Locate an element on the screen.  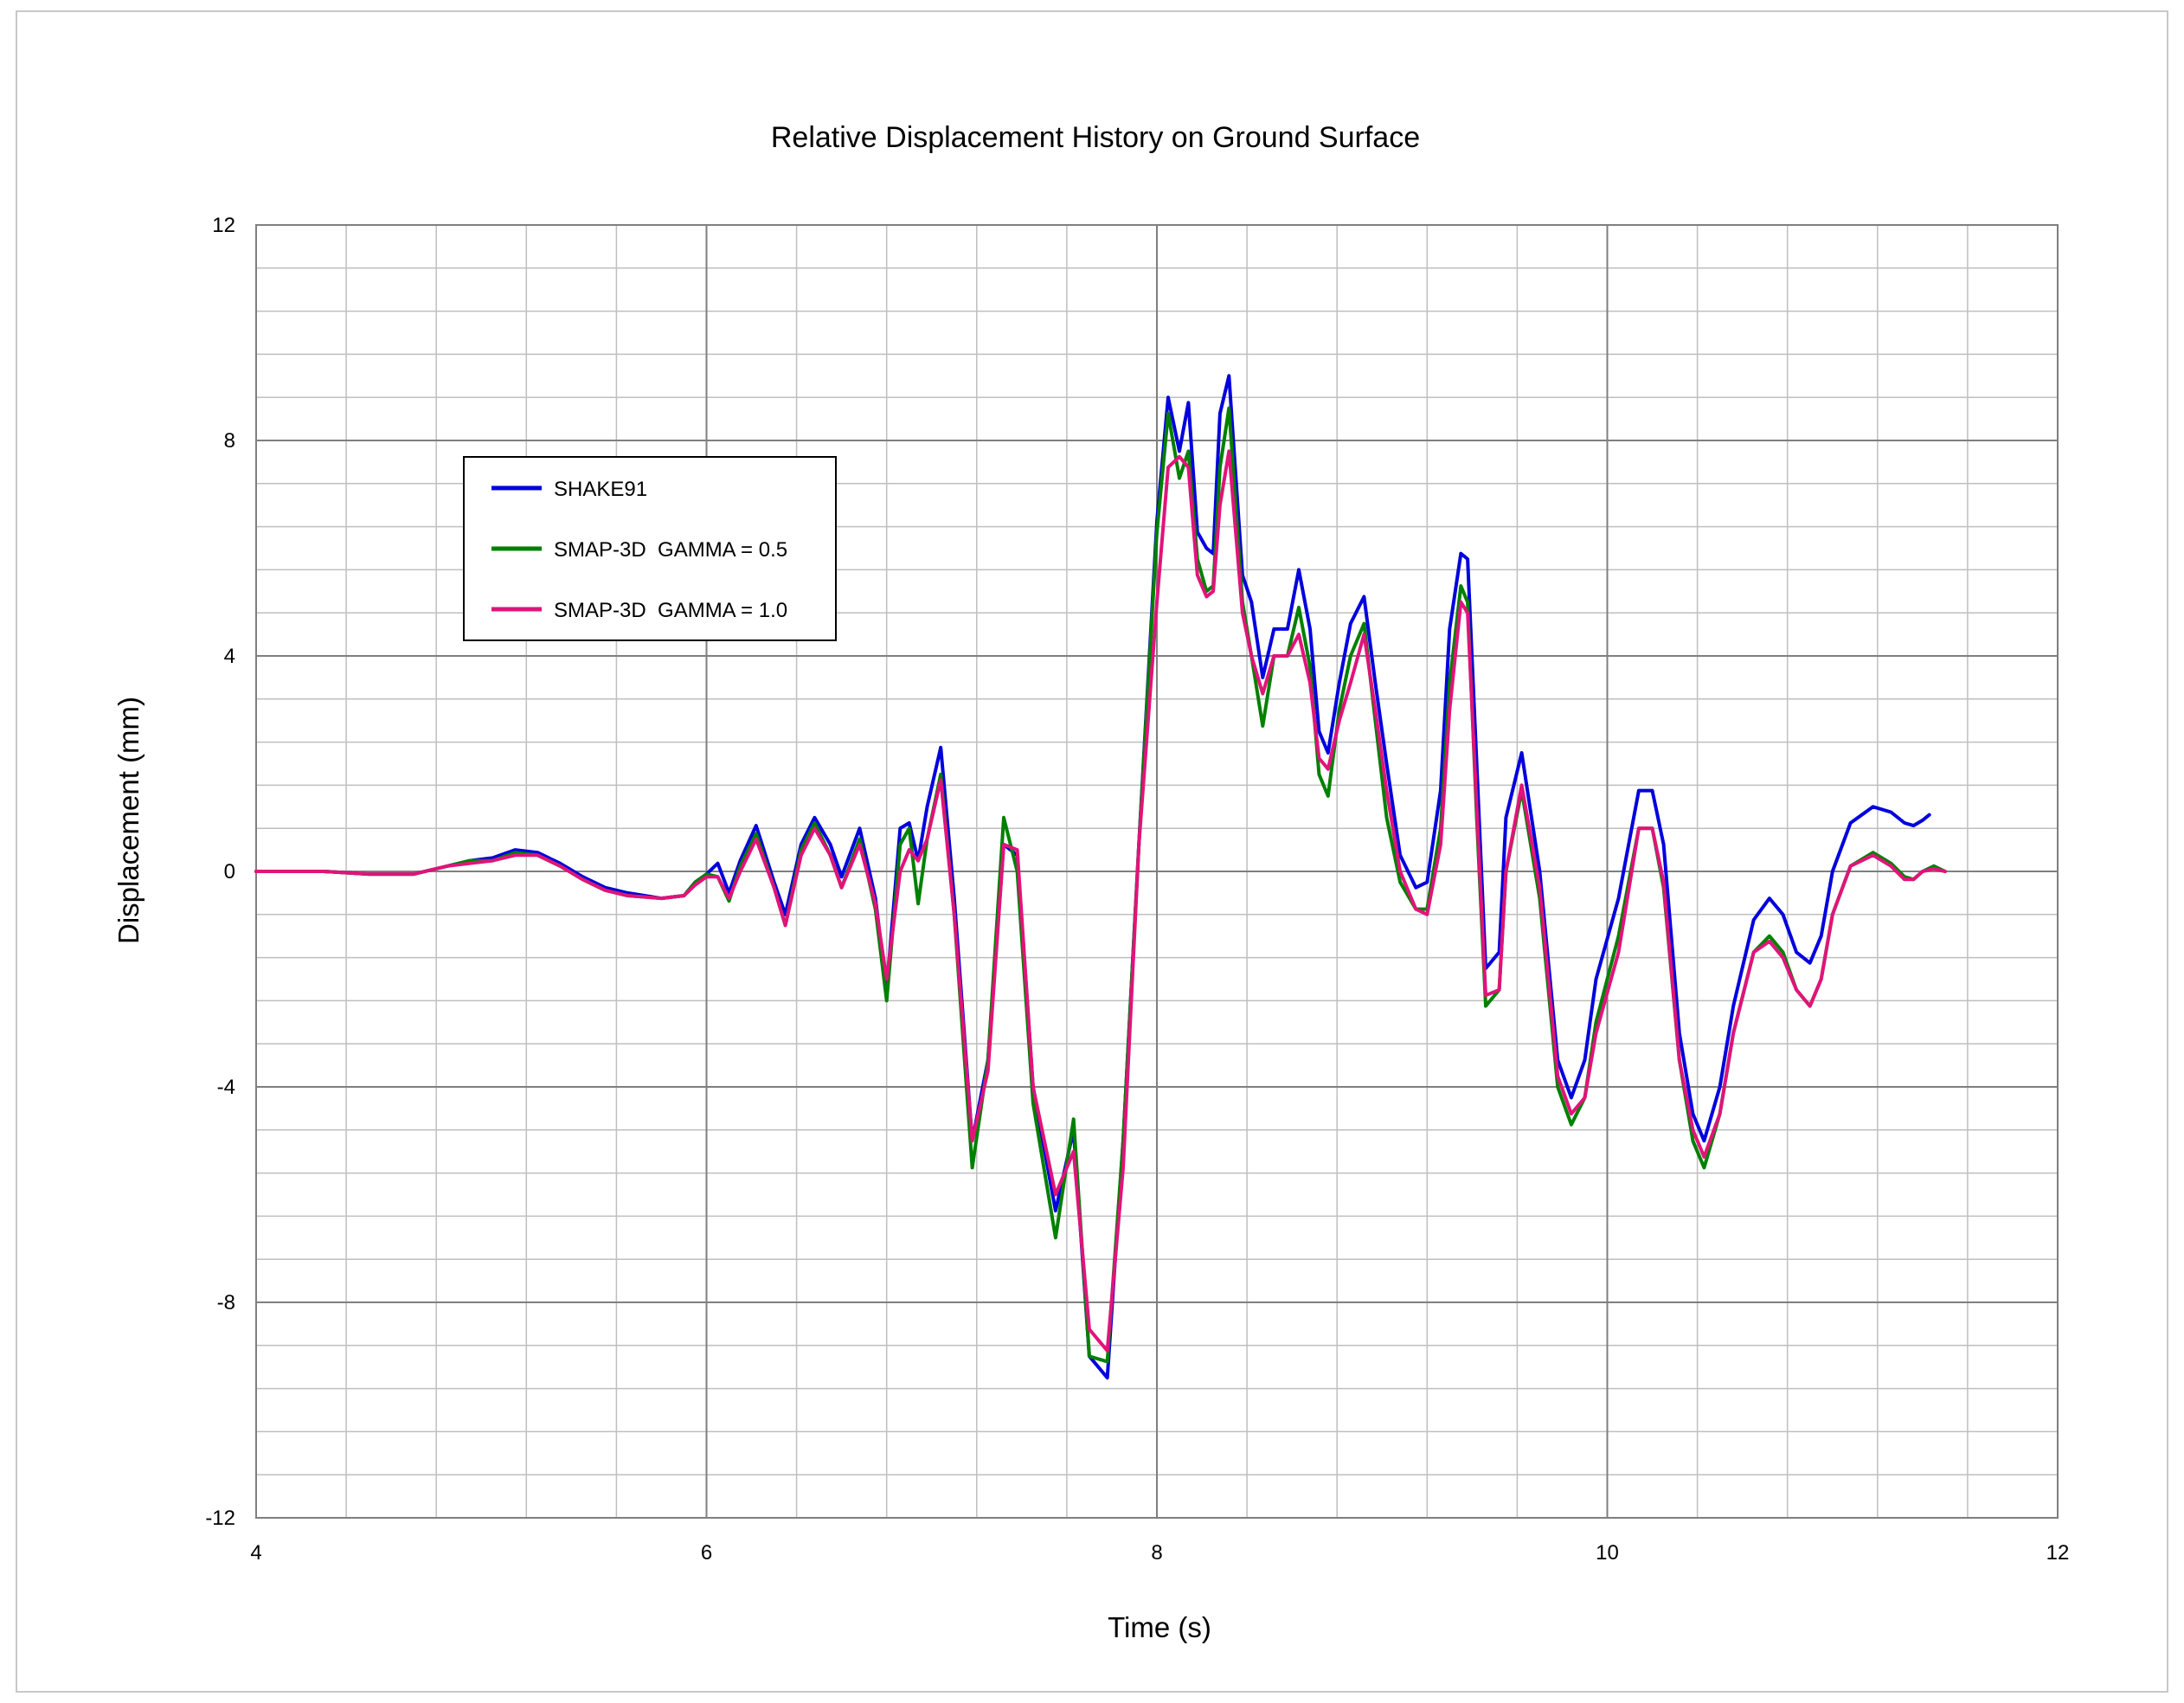
legend-label-1: SHAKE91 is located at coordinates (600, 489).